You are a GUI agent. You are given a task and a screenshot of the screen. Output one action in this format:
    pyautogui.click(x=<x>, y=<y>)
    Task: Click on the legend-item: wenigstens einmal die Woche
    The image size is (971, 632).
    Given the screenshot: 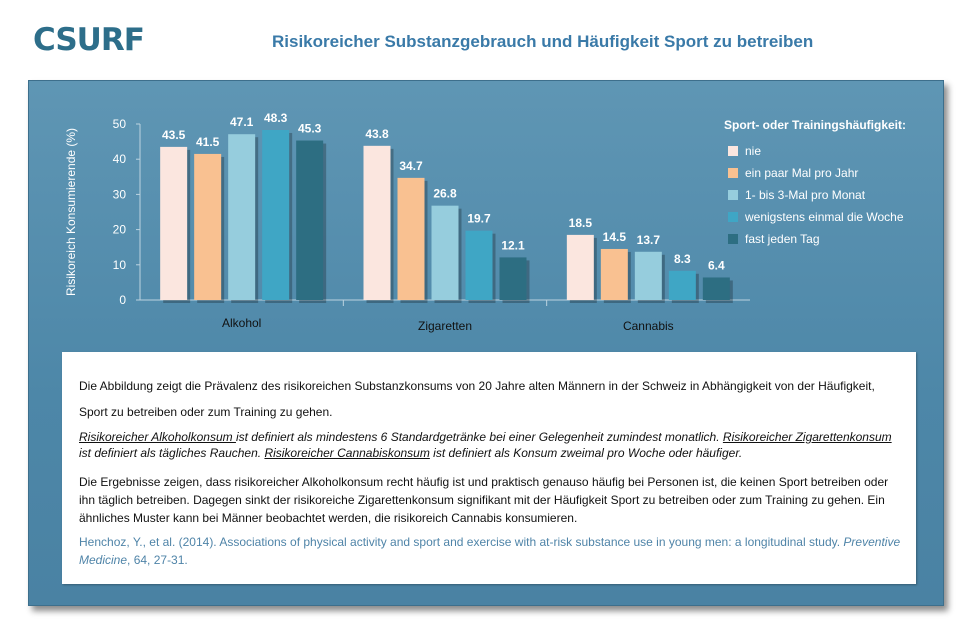 What is the action you would take?
    pyautogui.click(x=815, y=217)
    